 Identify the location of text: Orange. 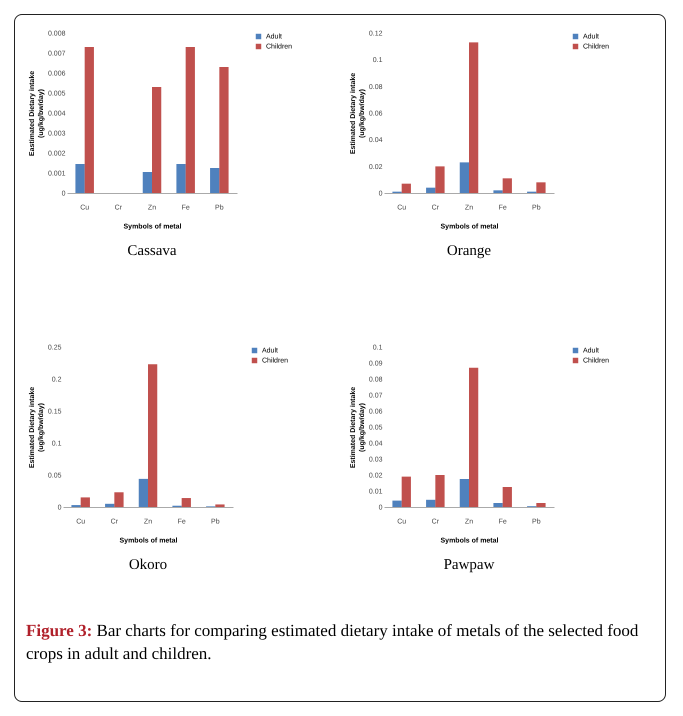
(469, 251).